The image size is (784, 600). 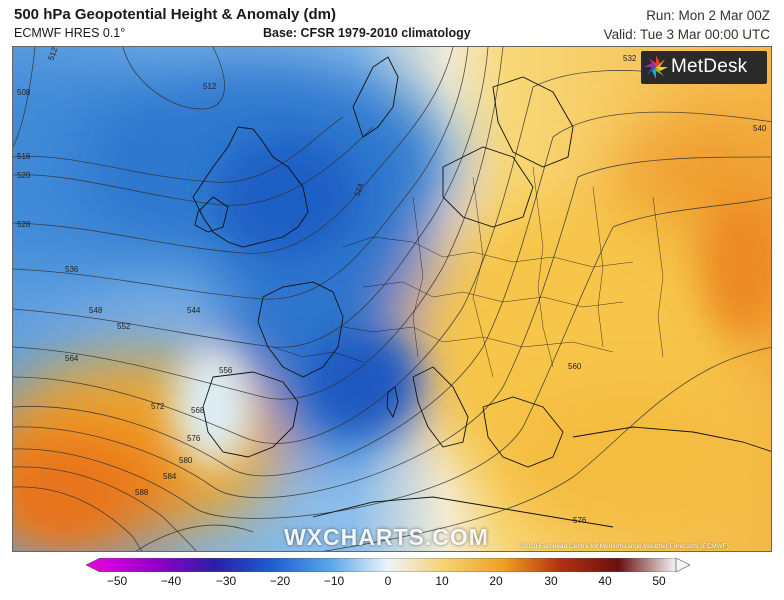 I want to click on colorbar-gradient, so click(x=388, y=565).